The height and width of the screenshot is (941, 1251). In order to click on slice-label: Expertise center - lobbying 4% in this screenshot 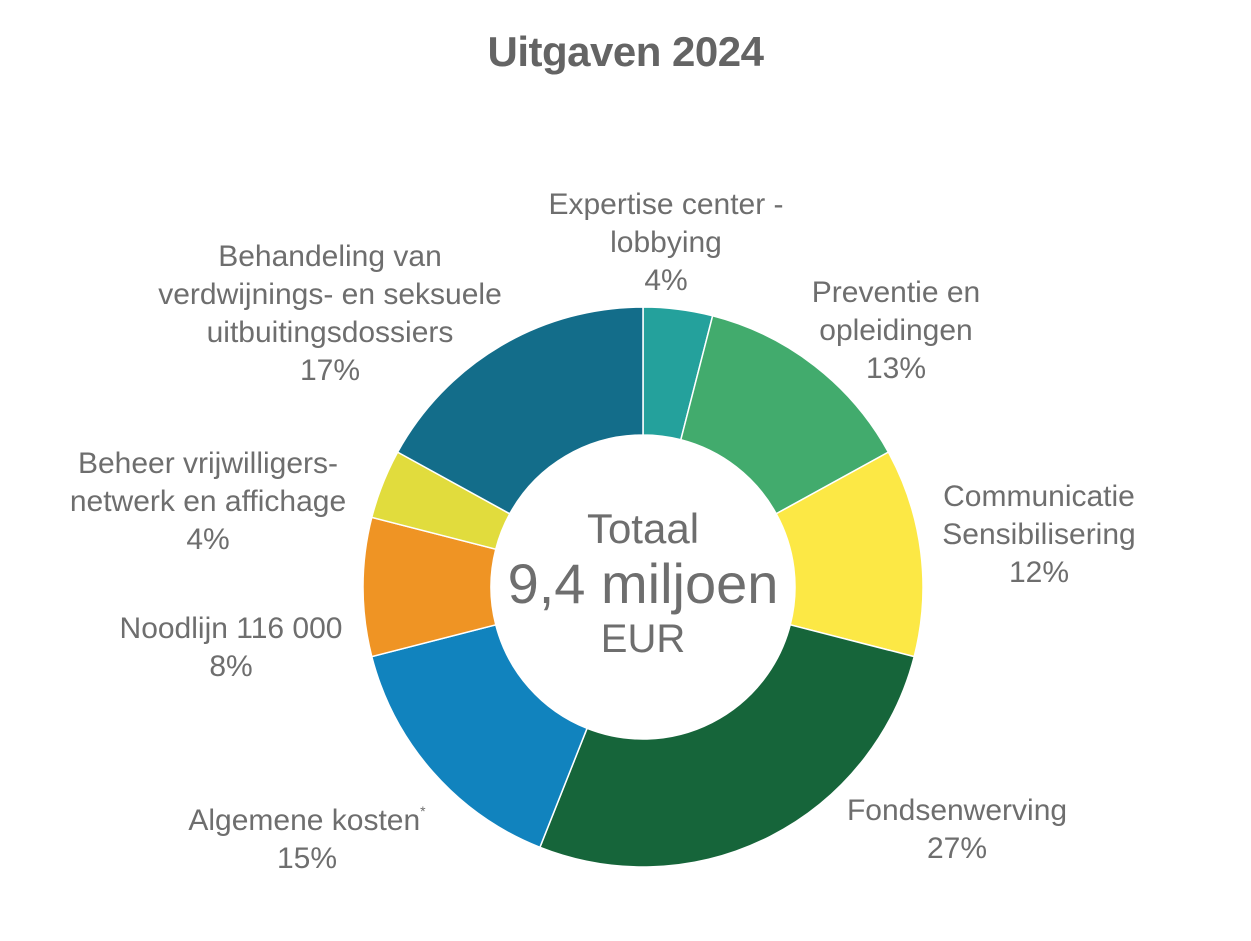, I will do `click(665, 243)`.